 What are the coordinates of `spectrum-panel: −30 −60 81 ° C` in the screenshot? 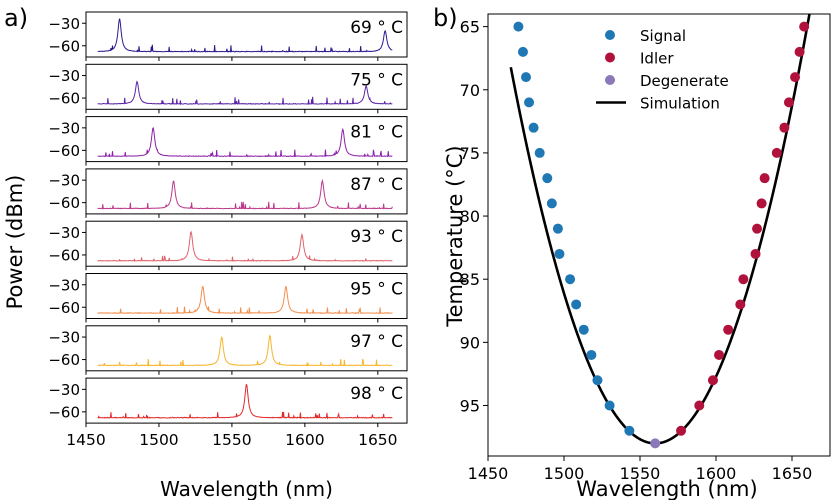 It's located at (228, 141).